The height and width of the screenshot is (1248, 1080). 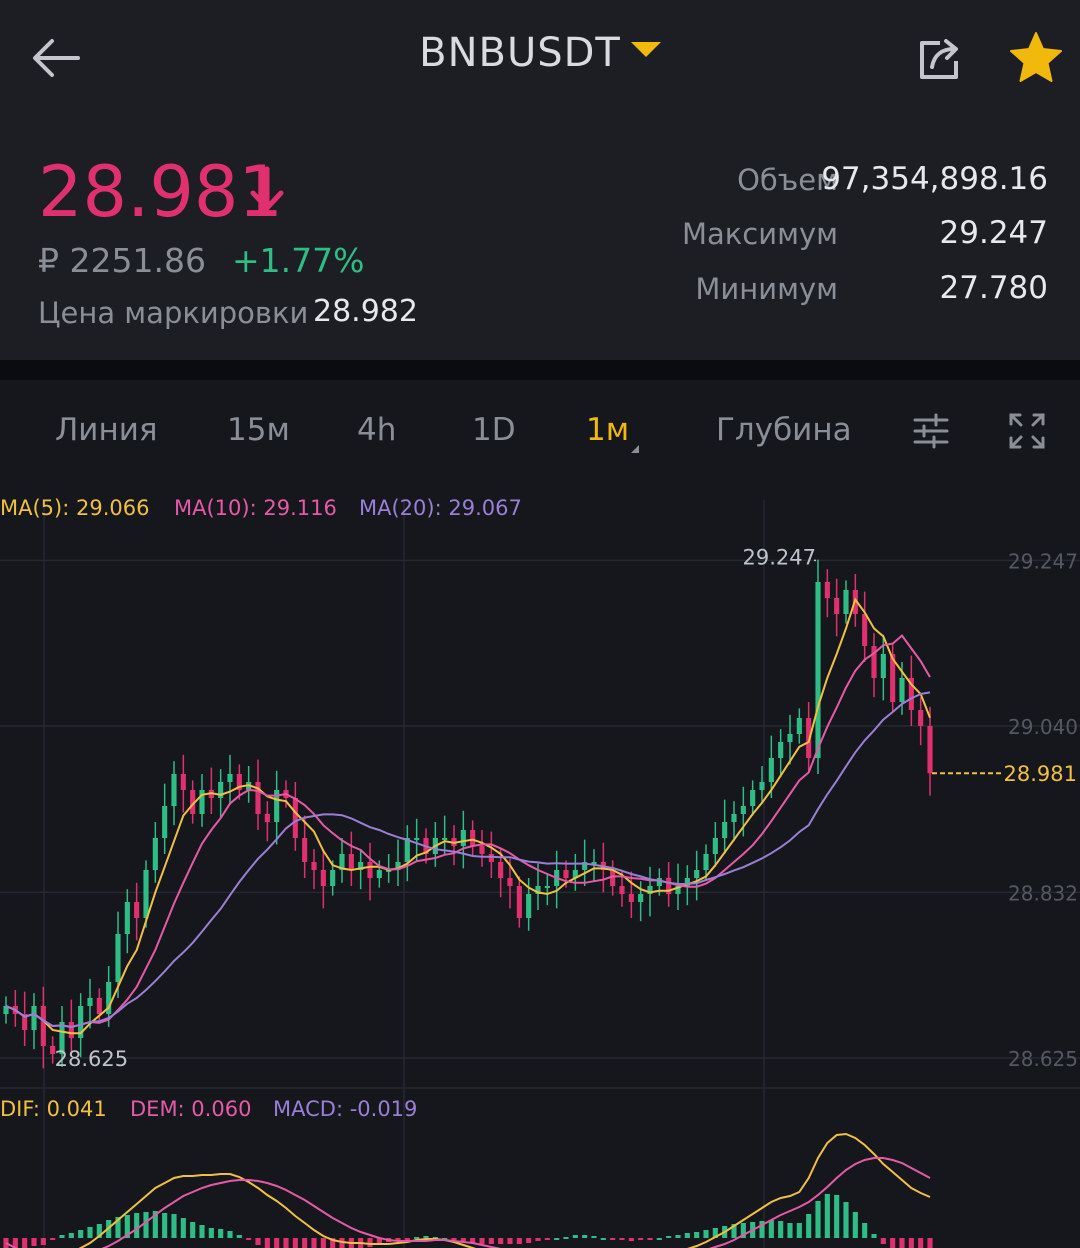 I want to click on pair-selector: BNBUSDT, so click(x=540, y=53).